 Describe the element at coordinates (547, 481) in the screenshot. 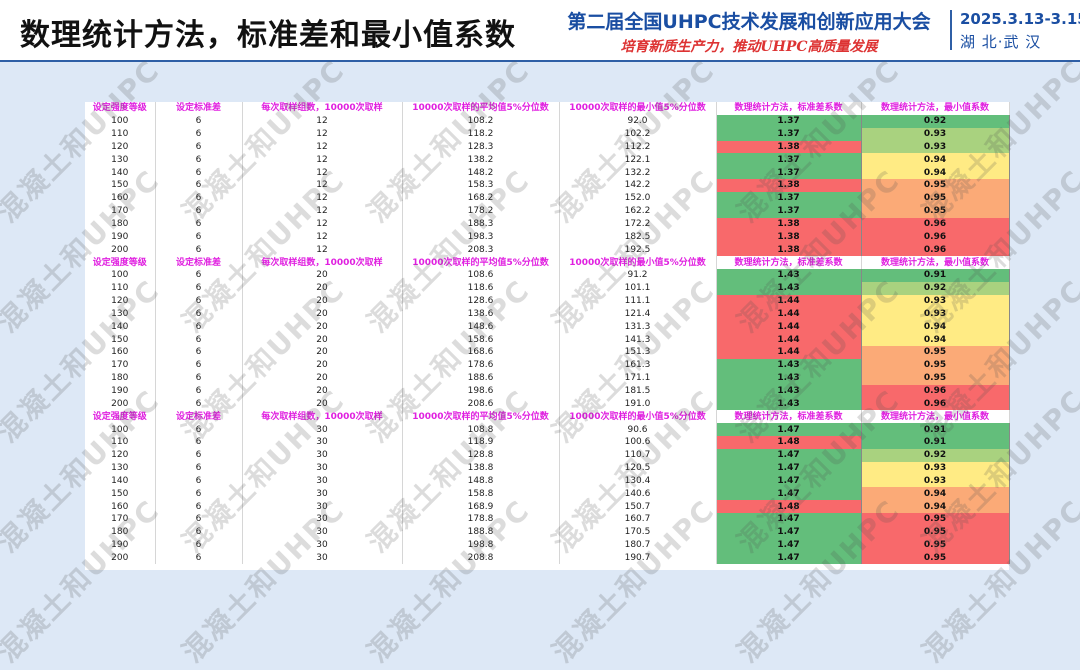

I see `table-row: 140 6 30 148.8 130.4 1.47 0.93` at that location.